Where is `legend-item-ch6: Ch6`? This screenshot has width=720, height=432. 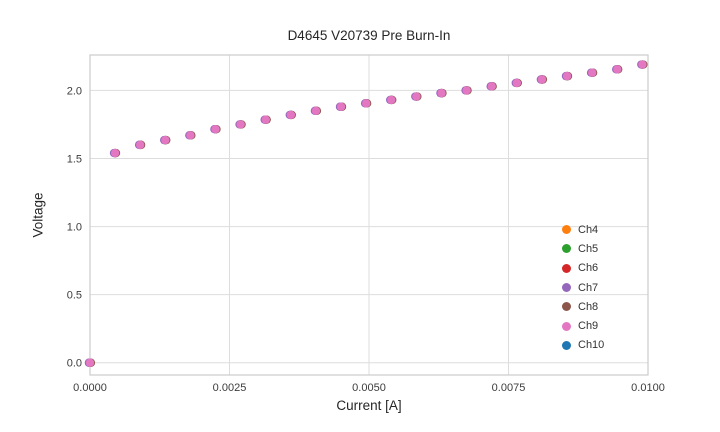
legend-item-ch6: Ch6 is located at coordinates (583, 268).